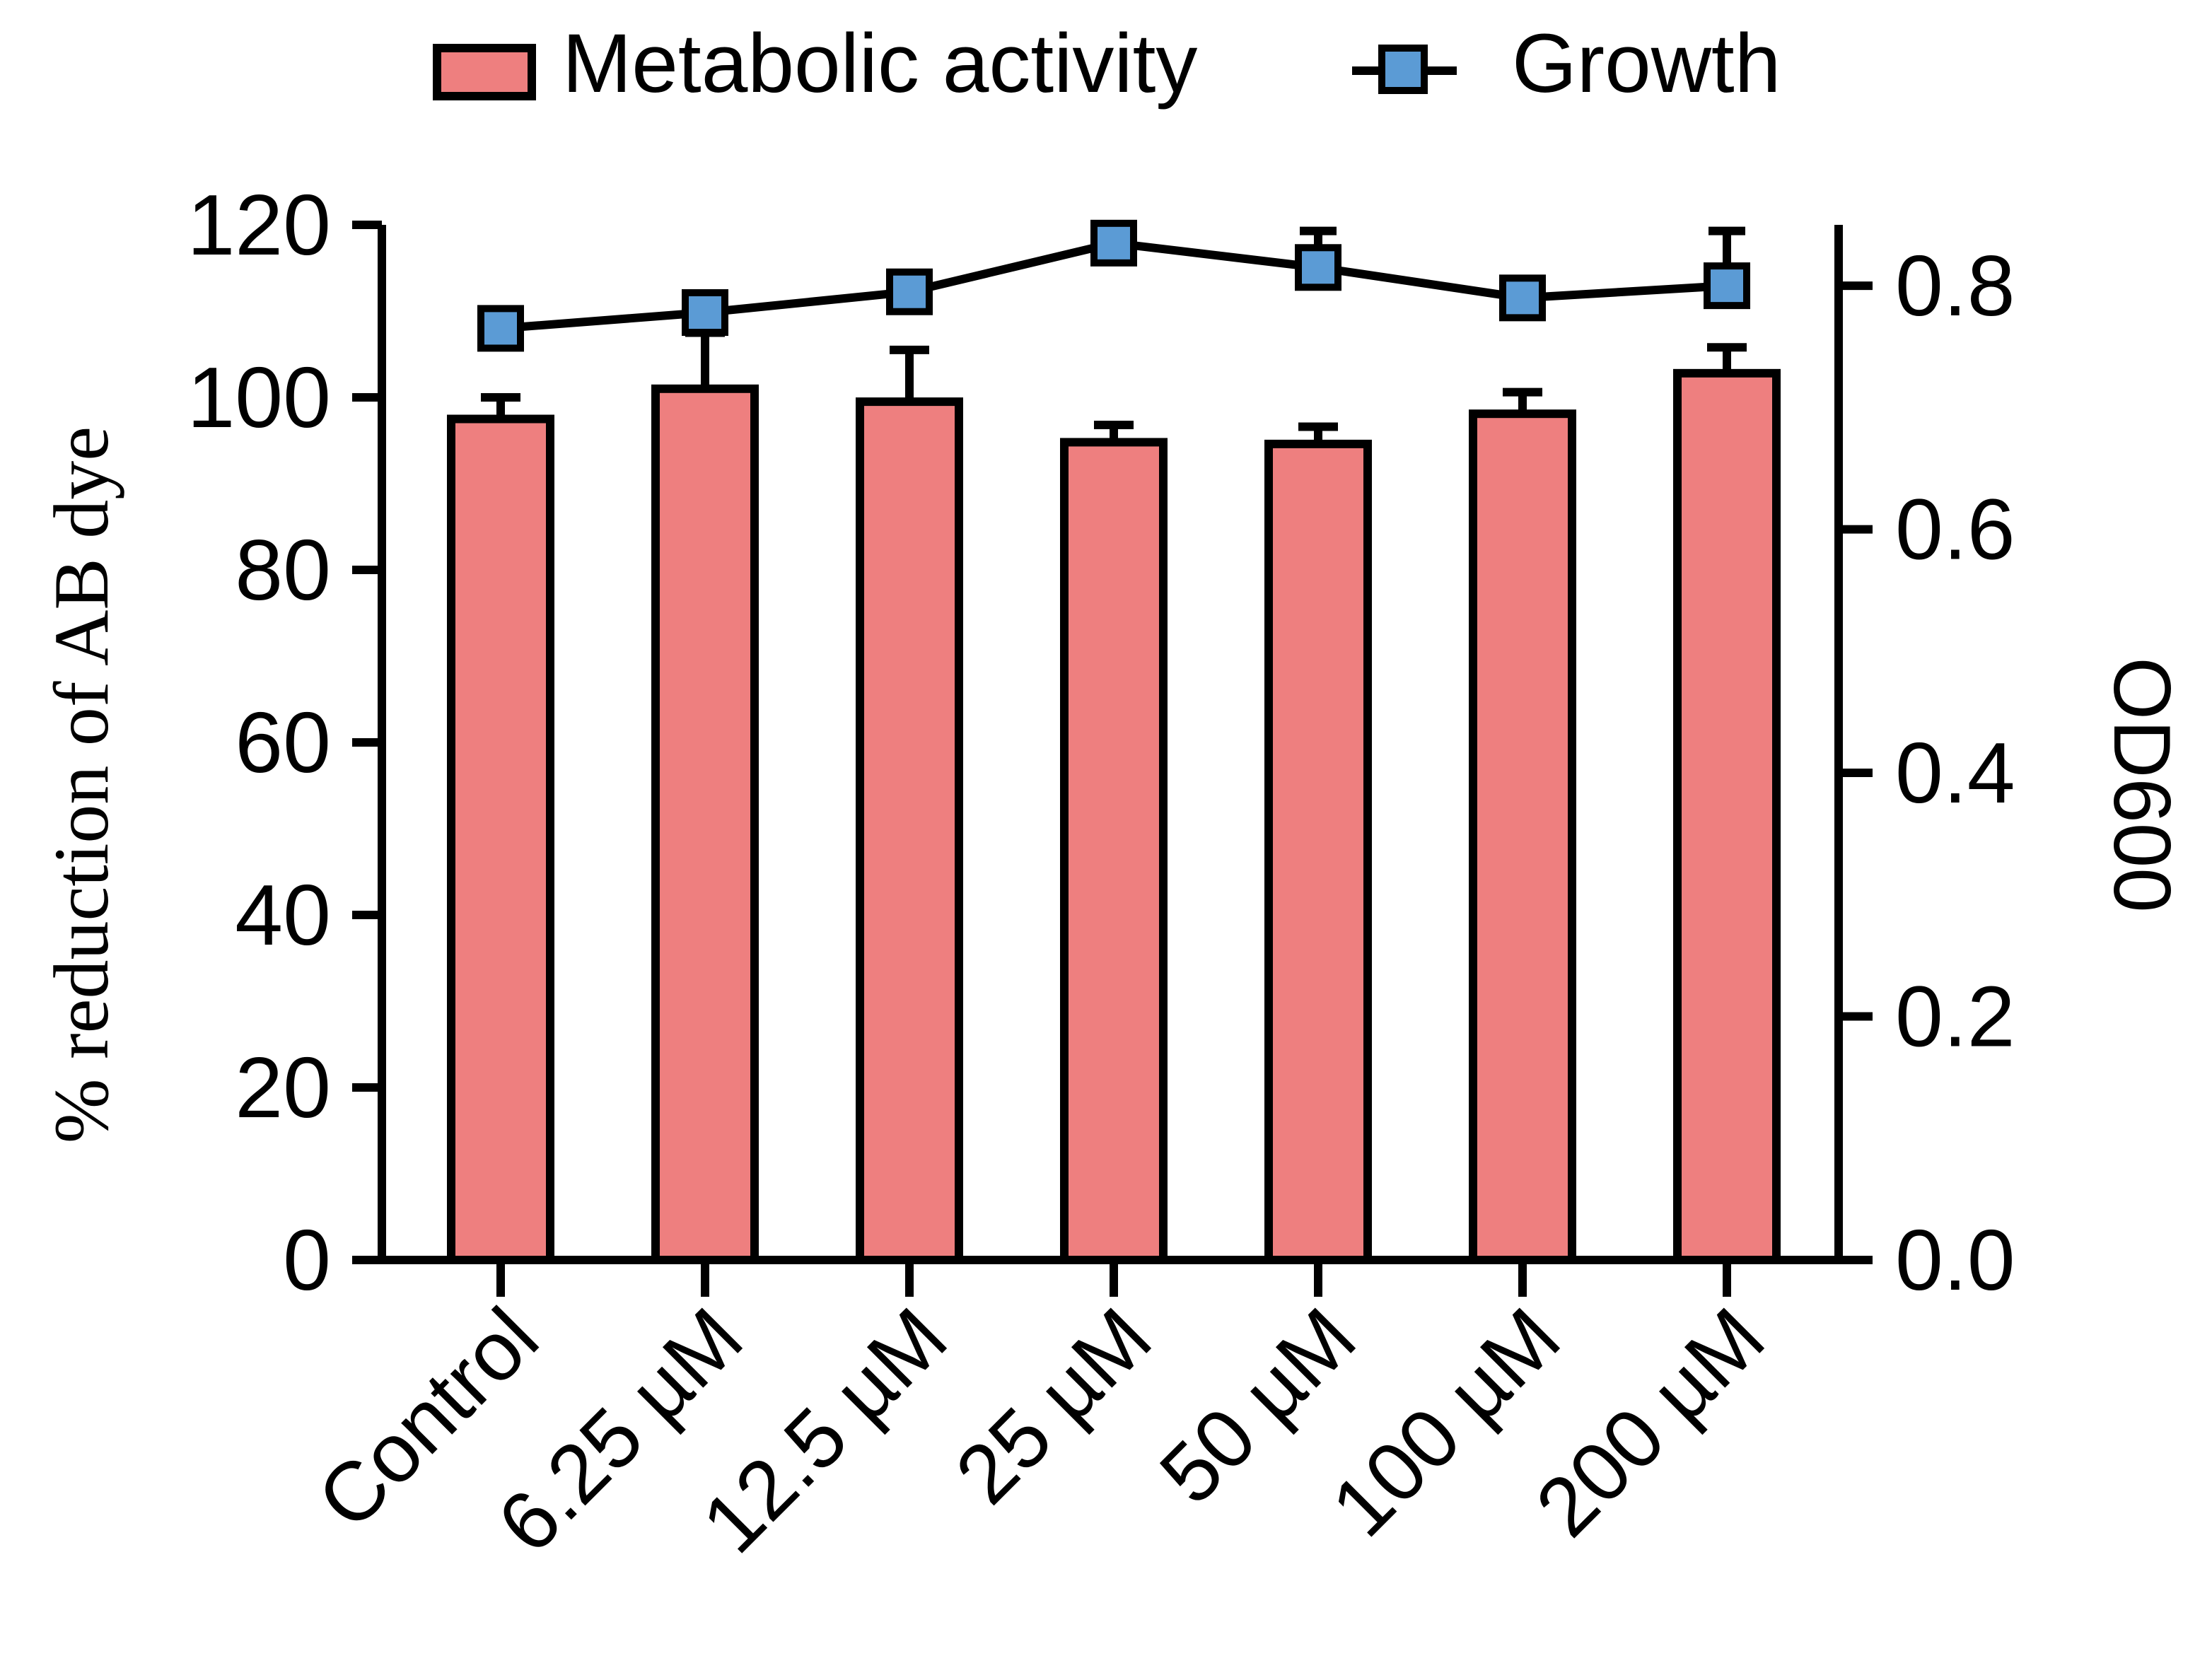 The image size is (2212, 1680). Describe the element at coordinates (283, 1088) in the screenshot. I see `y-tick-label-20: 20` at that location.